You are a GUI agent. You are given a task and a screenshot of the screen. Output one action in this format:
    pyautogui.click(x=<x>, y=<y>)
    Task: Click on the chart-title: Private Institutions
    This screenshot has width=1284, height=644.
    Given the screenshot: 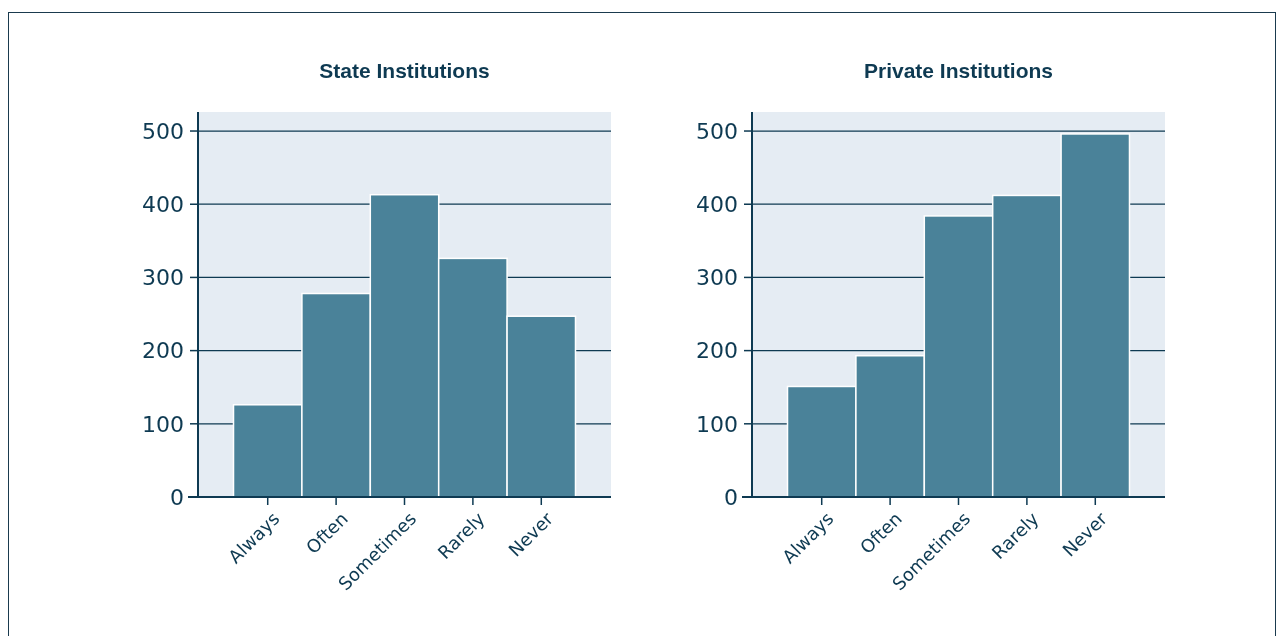 What is the action you would take?
    pyautogui.click(x=958, y=70)
    